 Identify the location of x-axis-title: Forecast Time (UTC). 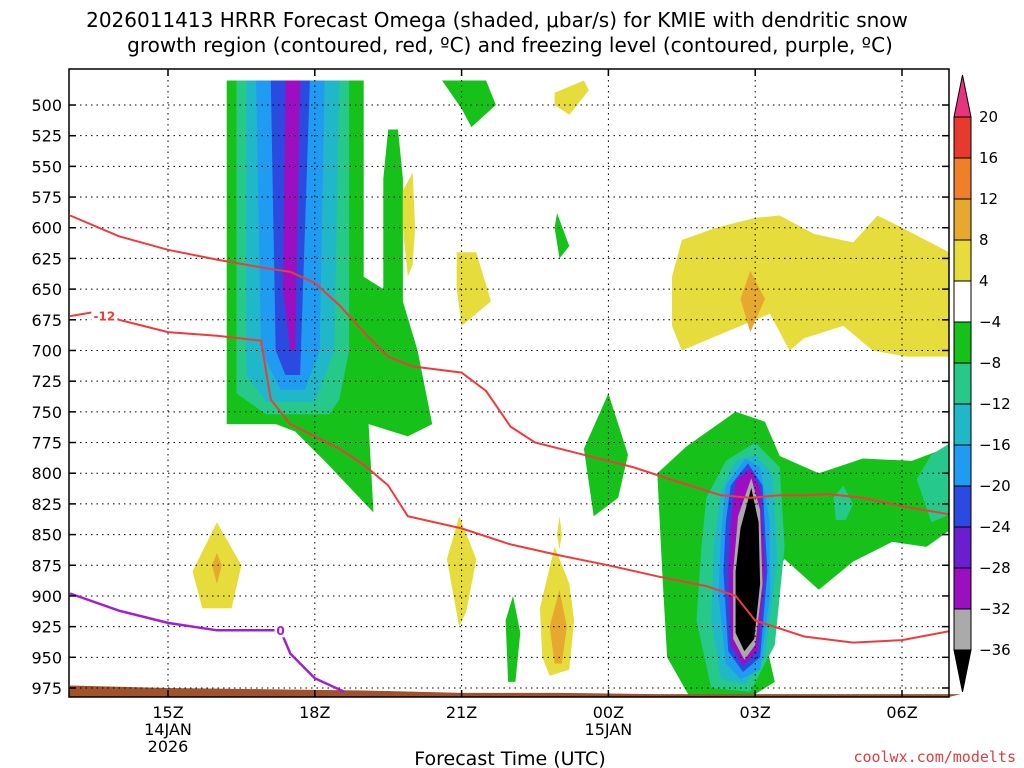
(509, 758).